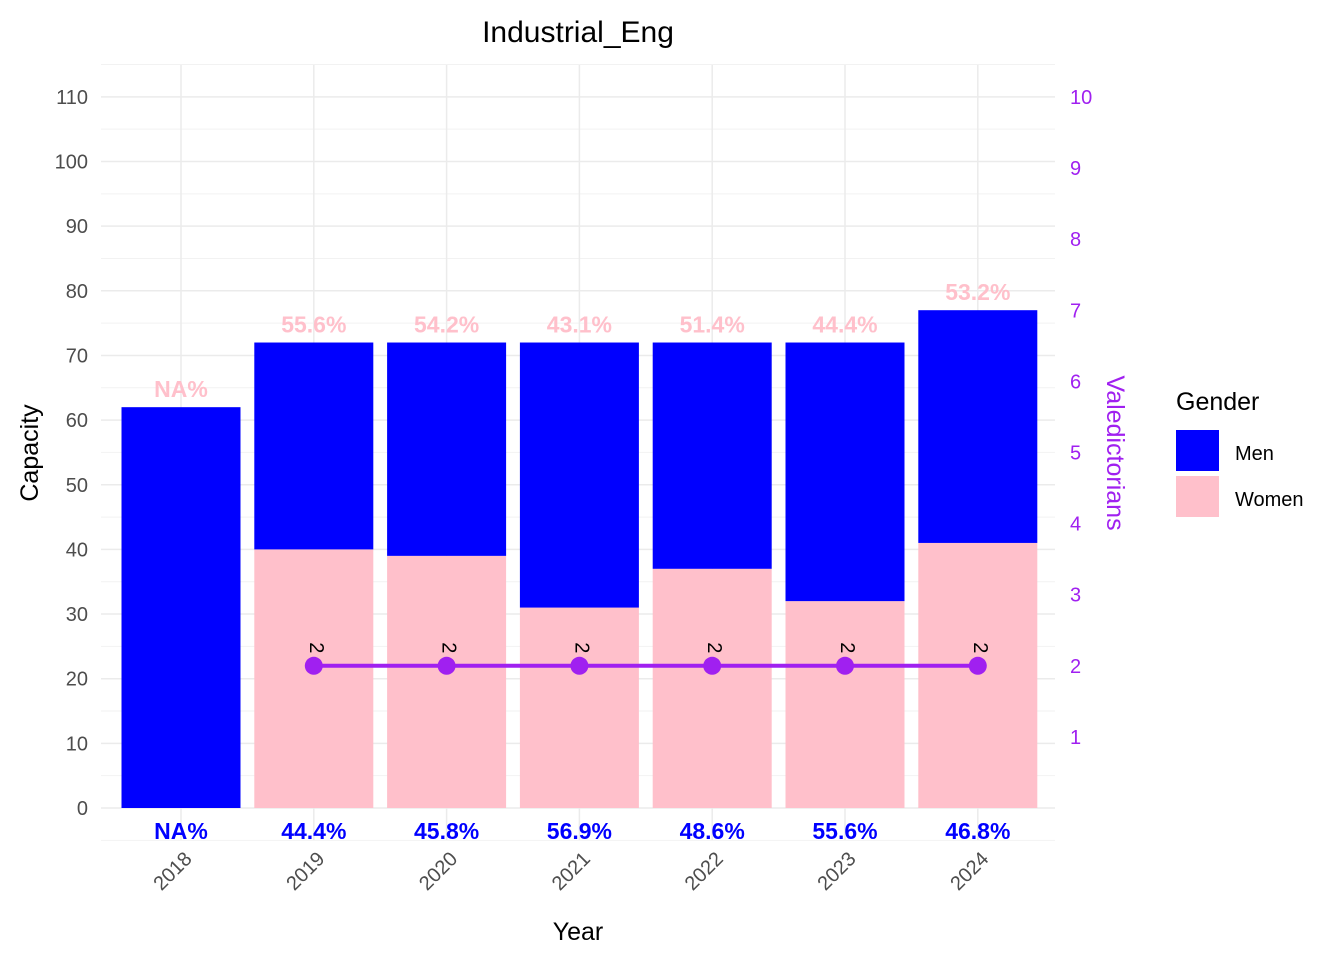 The width and height of the screenshot is (1344, 960). I want to click on x-axis-title: Year, so click(578, 932).